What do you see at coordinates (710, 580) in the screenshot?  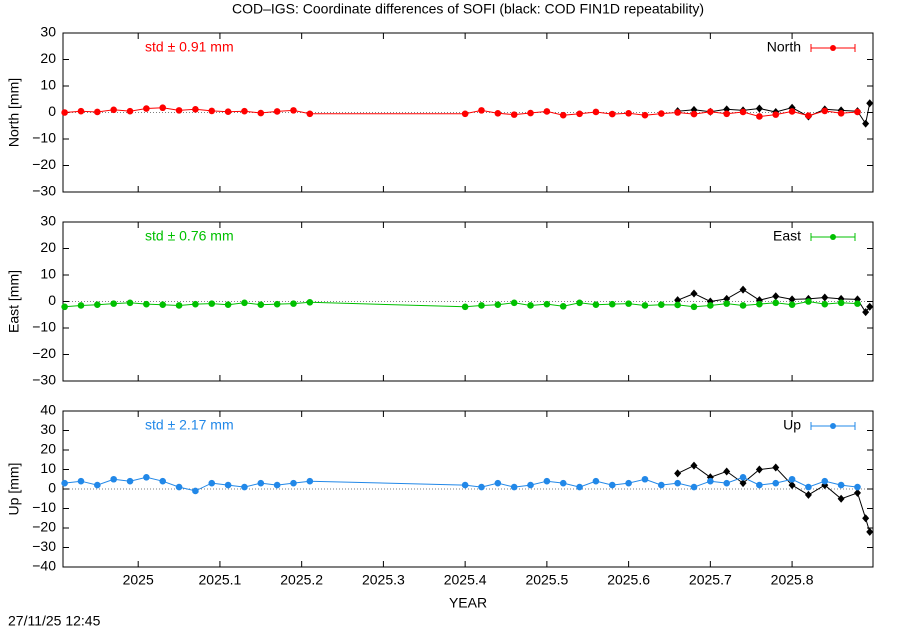 I see `x-tick-label: 2025.7` at bounding box center [710, 580].